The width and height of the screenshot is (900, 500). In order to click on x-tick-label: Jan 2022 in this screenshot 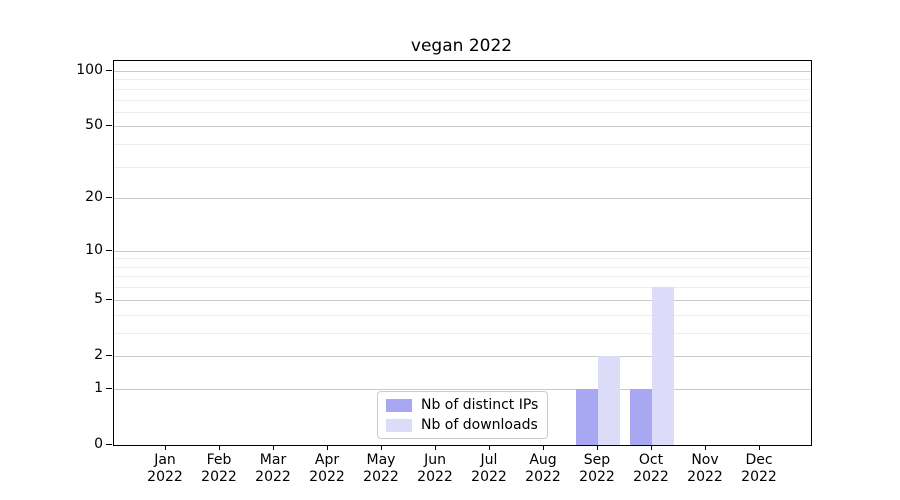, I will do `click(165, 468)`.